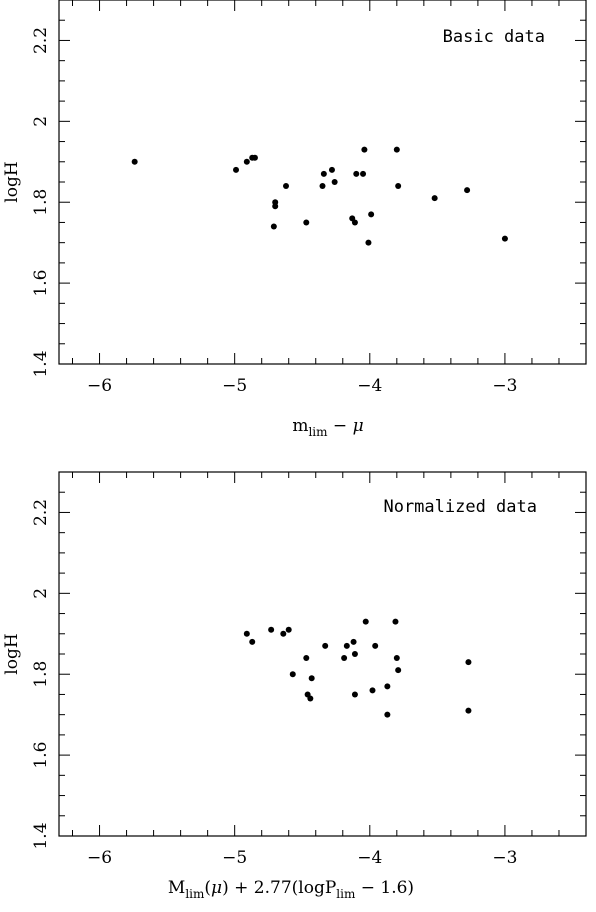 The image size is (596, 912). What do you see at coordinates (327, 427) in the screenshot?
I see `x-axis-label: mlim − μ` at bounding box center [327, 427].